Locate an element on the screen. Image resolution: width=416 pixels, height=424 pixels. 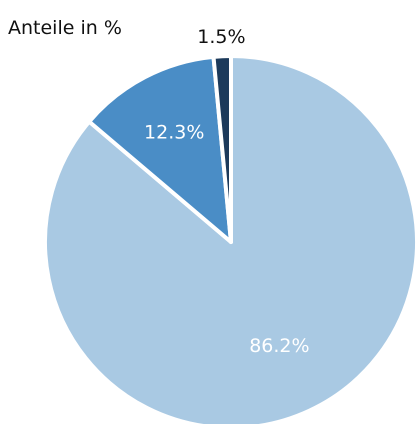
slice-label-3: 1.5% is located at coordinates (221, 37).